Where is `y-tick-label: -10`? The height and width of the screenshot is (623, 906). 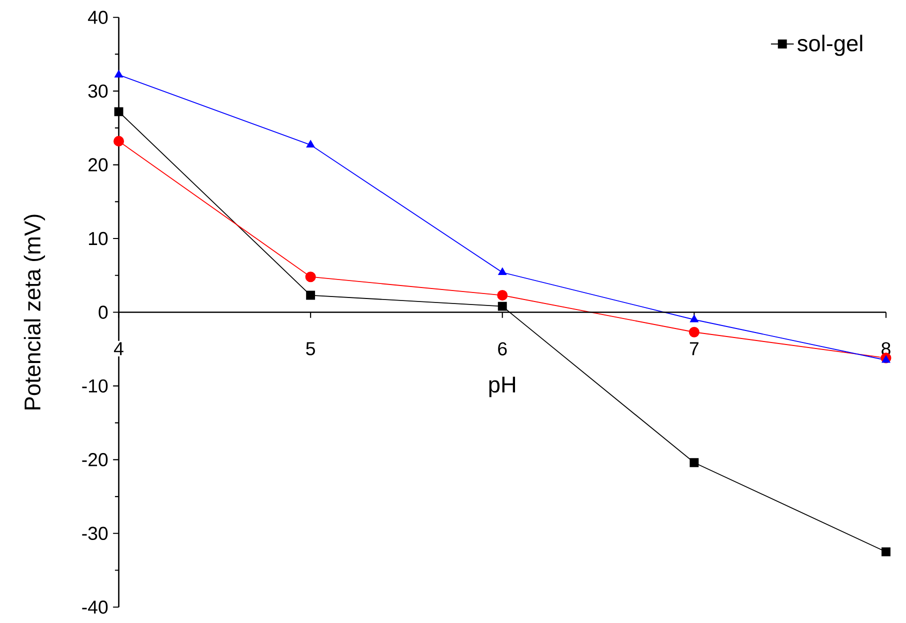 y-tick-label: -10 is located at coordinates (95, 386).